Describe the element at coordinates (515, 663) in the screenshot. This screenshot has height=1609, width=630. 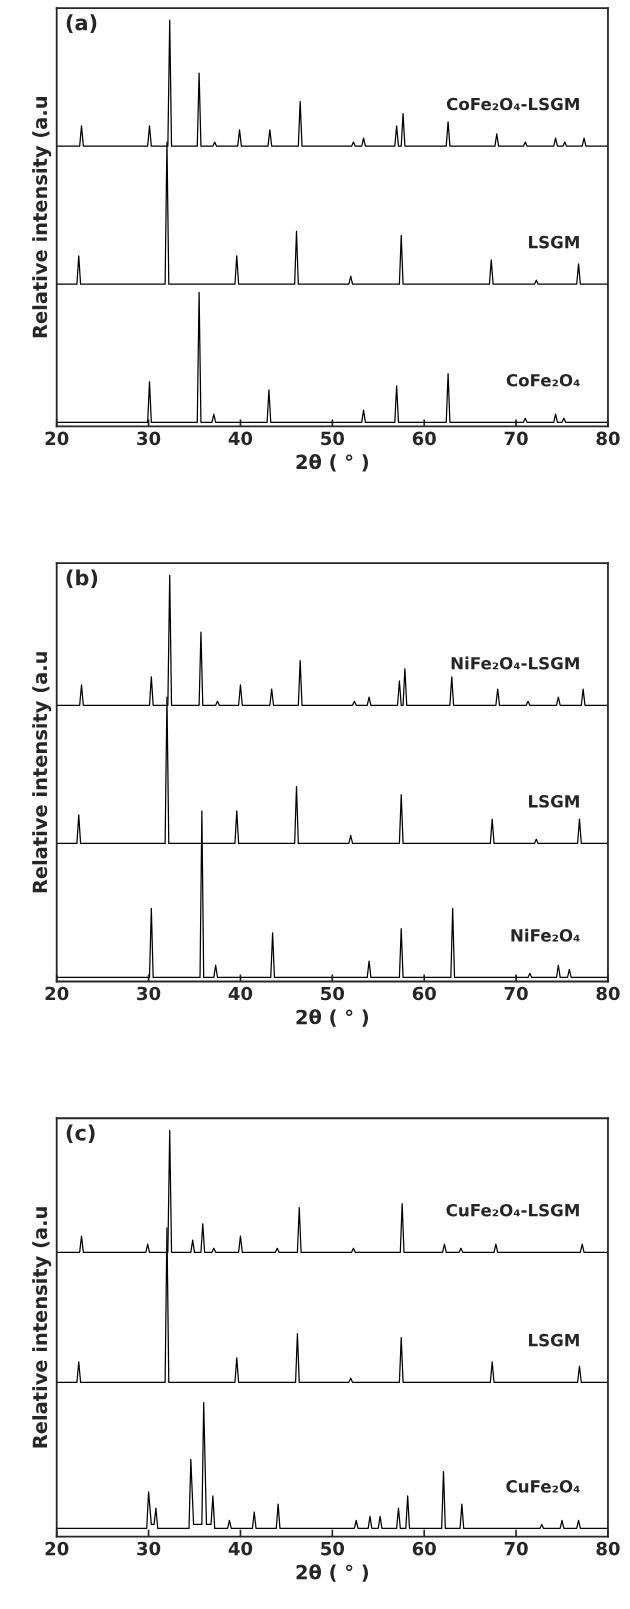
I see `series-label: NiFe₂O₄-LSGM` at that location.